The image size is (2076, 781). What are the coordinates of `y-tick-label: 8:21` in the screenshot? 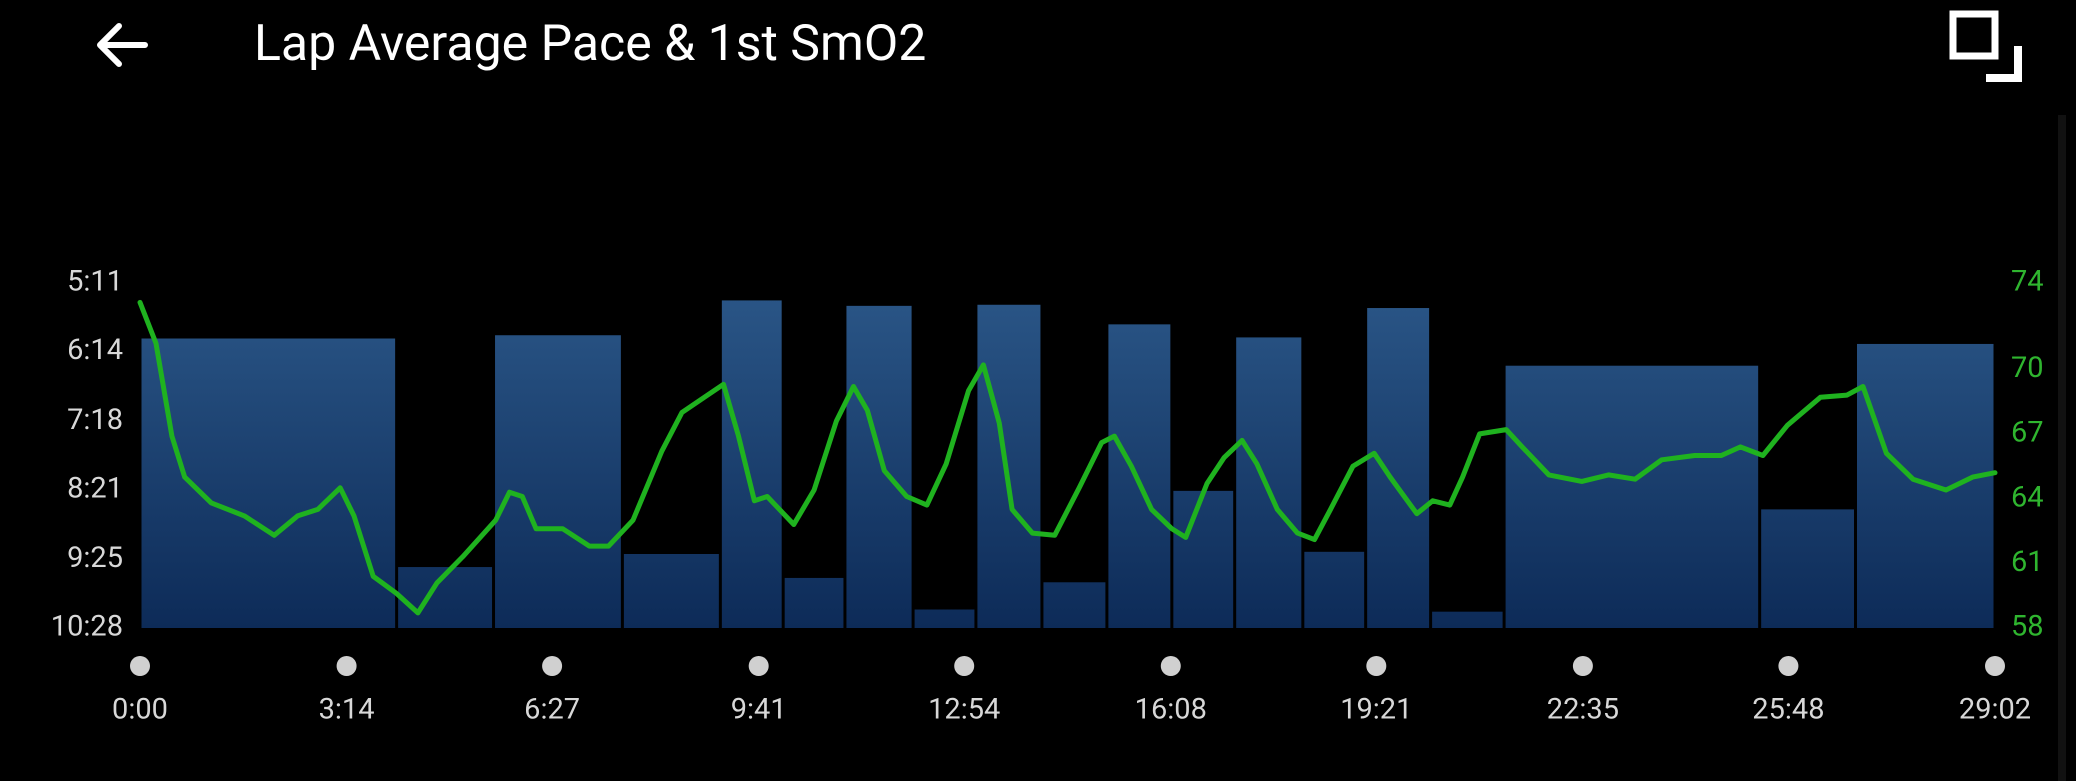 It's located at (95, 488).